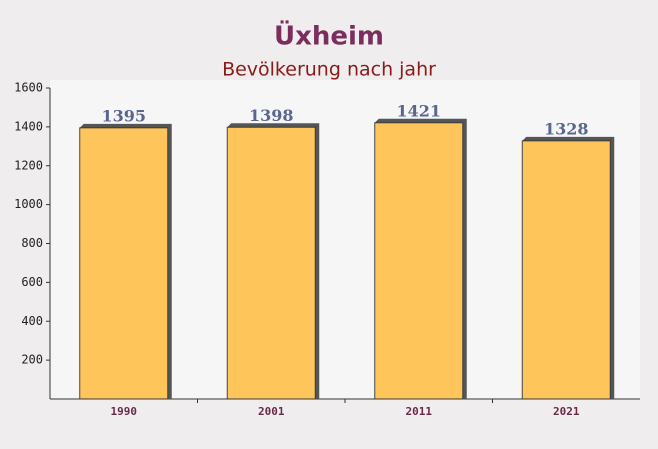 The image size is (658, 449). What do you see at coordinates (28, 165) in the screenshot?
I see `y-tick-label: 1200` at bounding box center [28, 165].